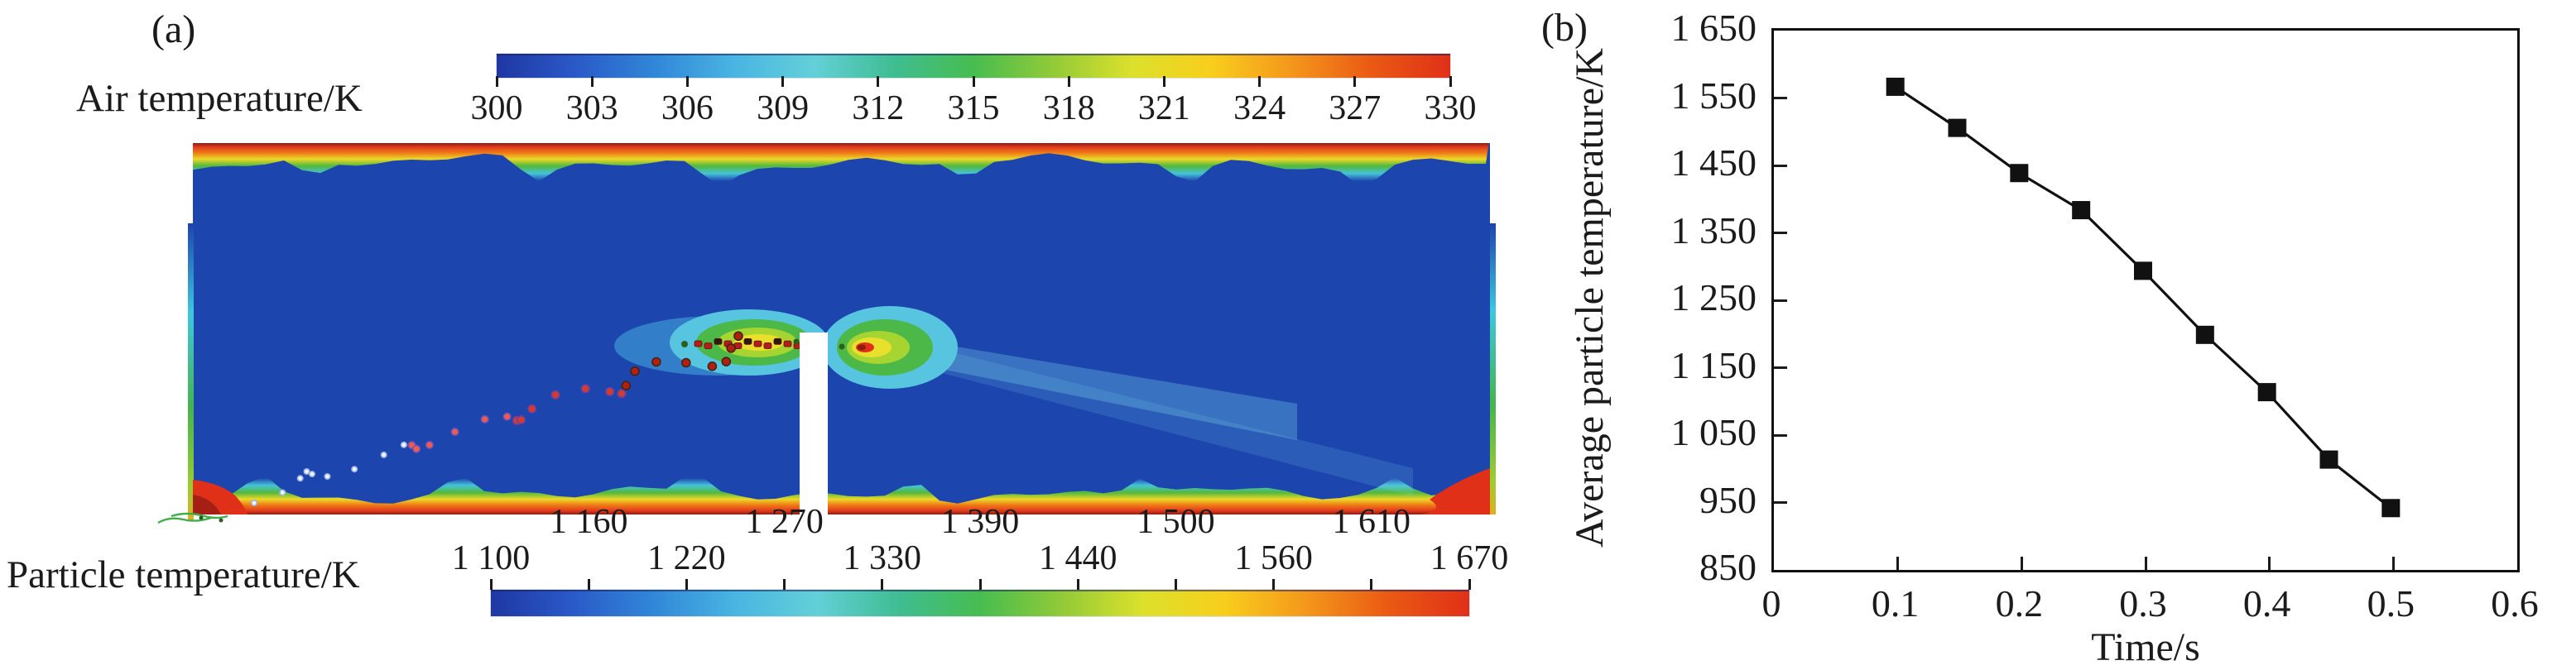  What do you see at coordinates (741, 343) in the screenshot?
I see `burning-particle-string` at bounding box center [741, 343].